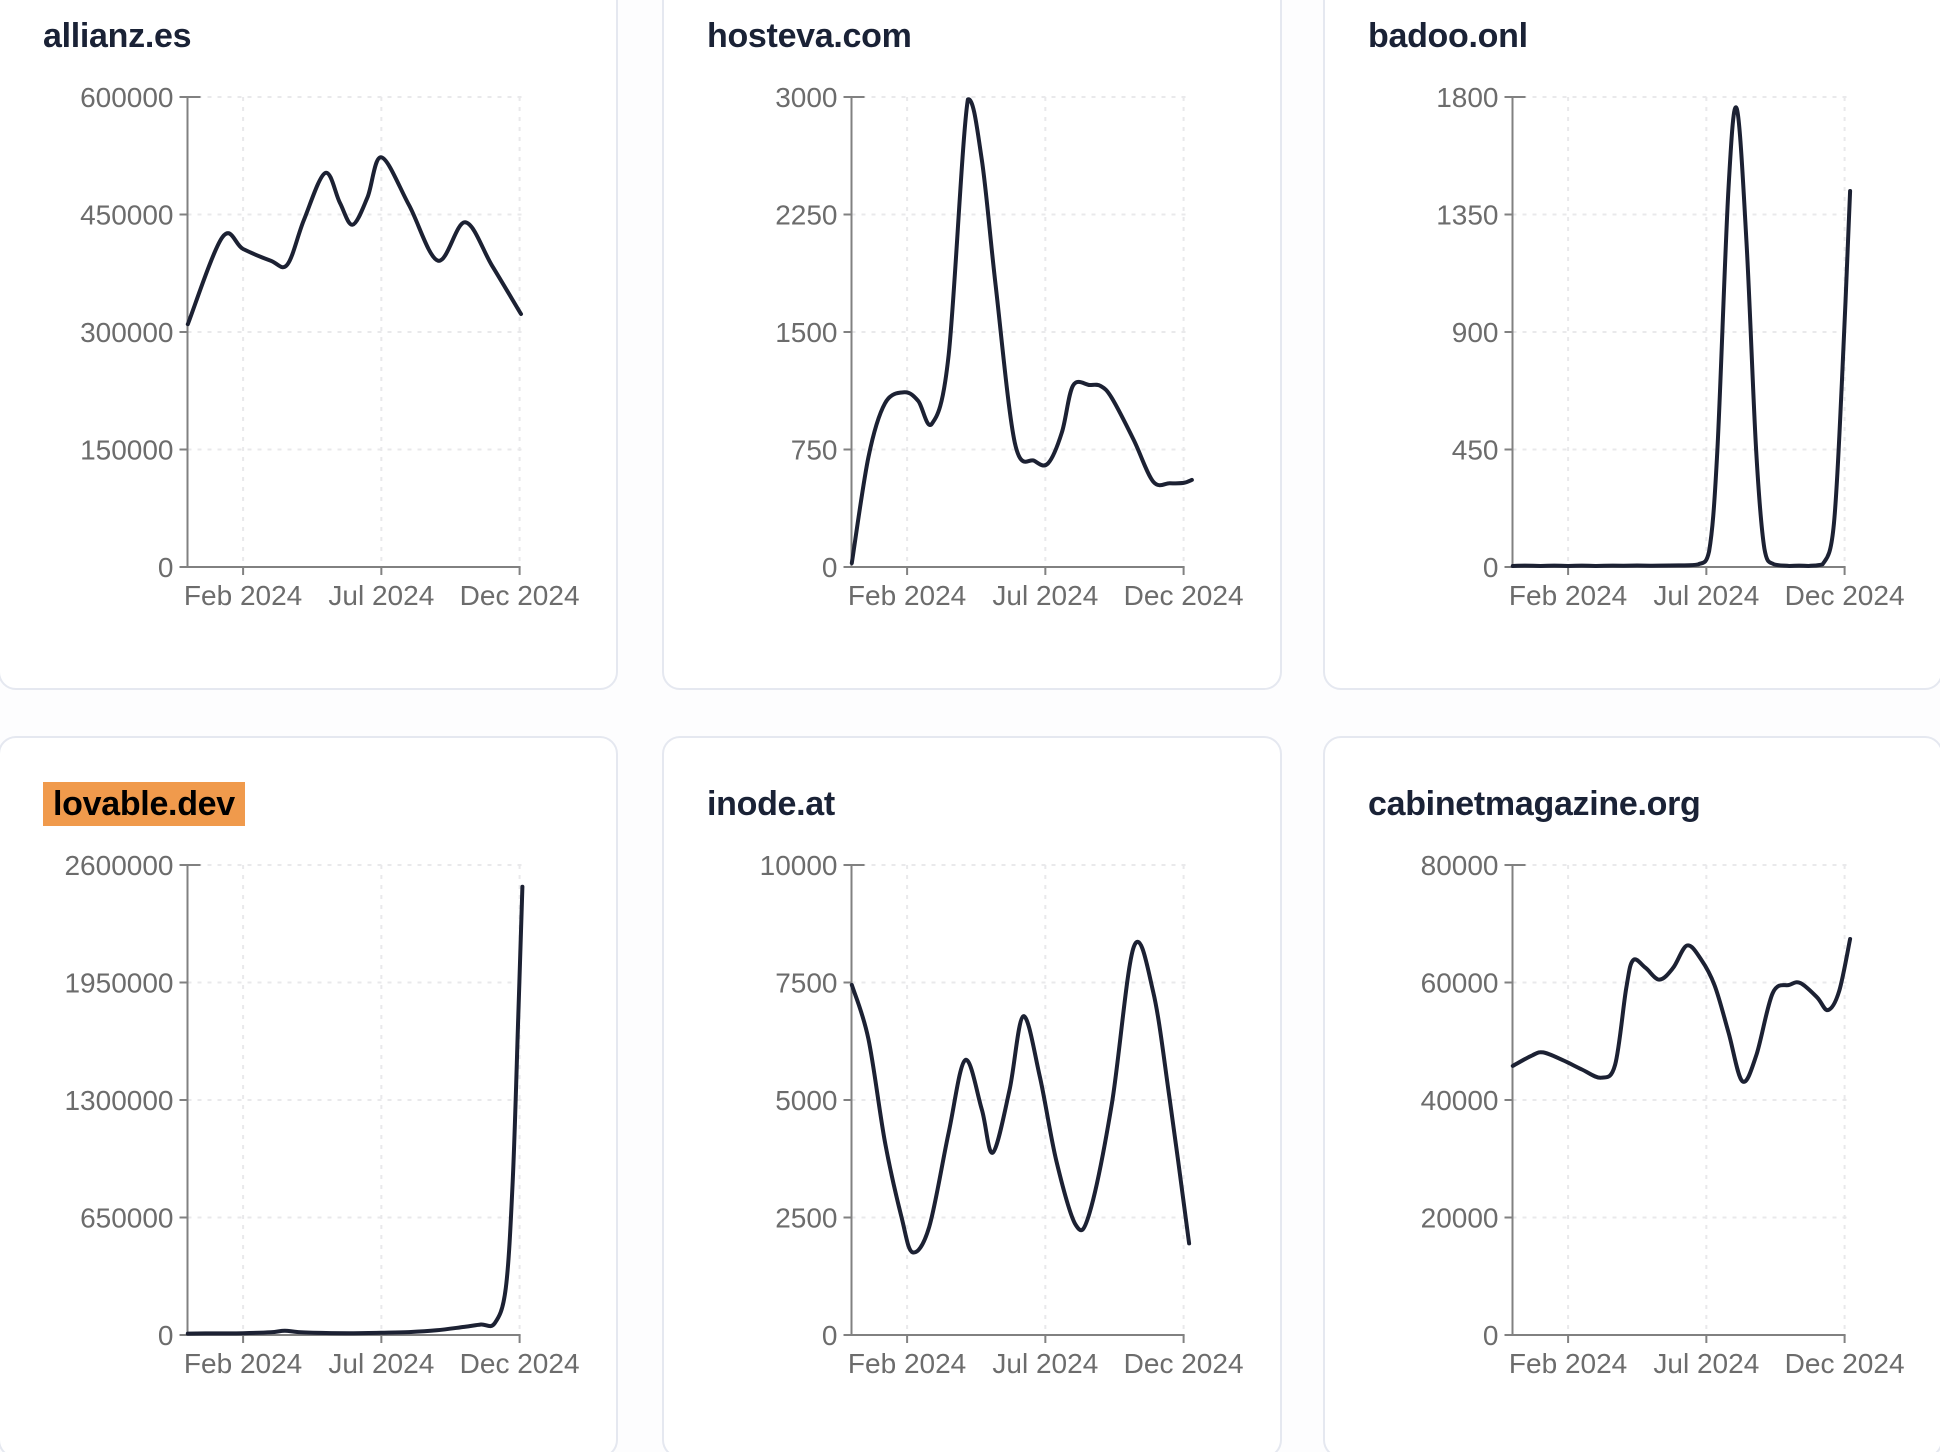  I want to click on y-axis-tick-label: 60000, so click(1460, 983).